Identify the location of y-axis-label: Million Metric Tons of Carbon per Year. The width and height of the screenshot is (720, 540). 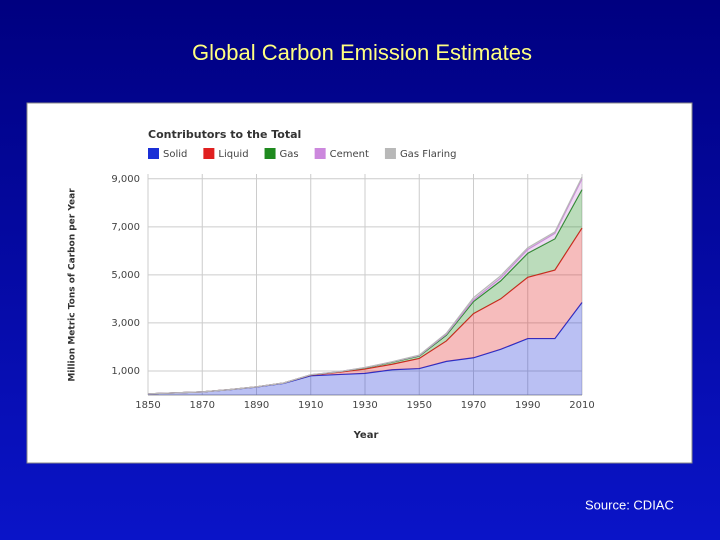
(73, 285).